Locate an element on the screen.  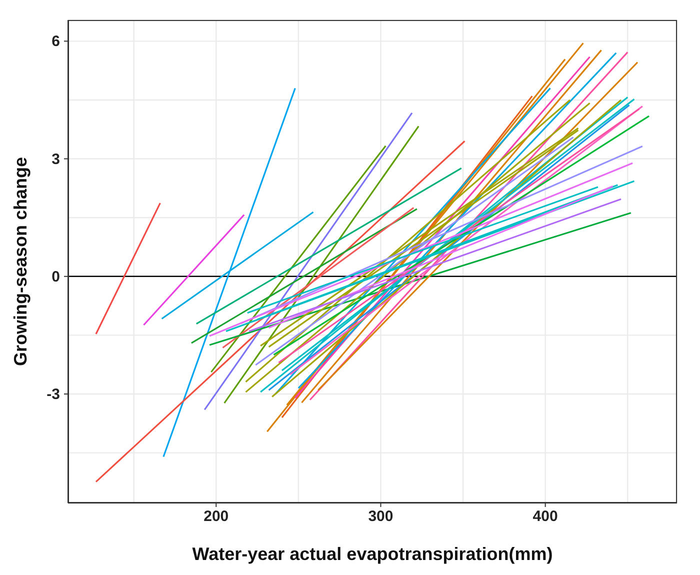
x-tick-label: 300 is located at coordinates (381, 516).